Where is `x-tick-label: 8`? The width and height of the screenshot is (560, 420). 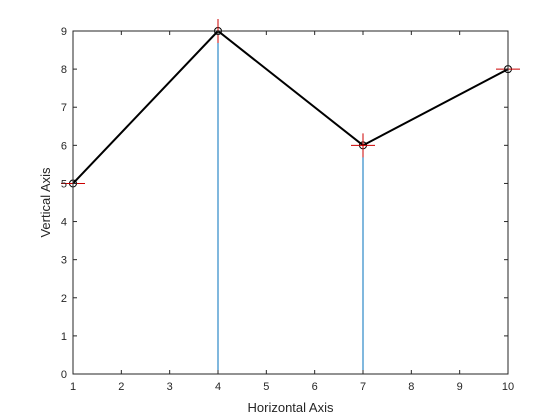 x-tick-label: 8 is located at coordinates (411, 387).